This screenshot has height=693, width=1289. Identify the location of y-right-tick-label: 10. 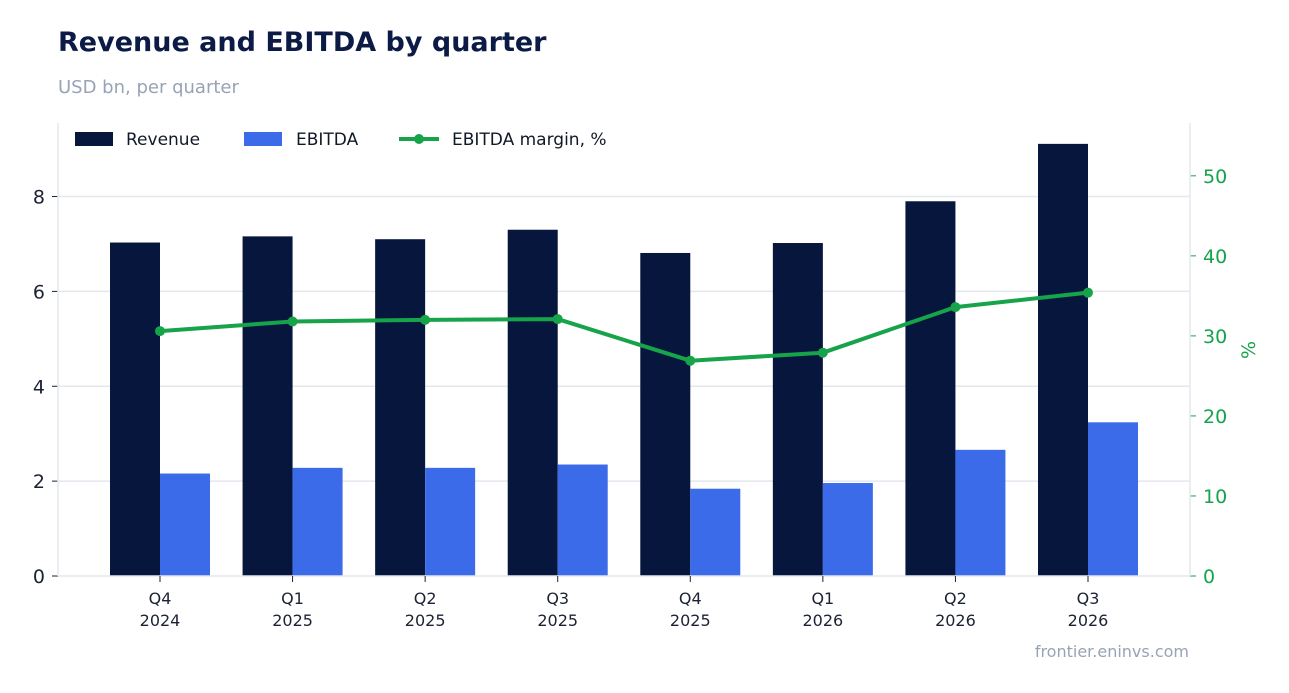
(1215, 497).